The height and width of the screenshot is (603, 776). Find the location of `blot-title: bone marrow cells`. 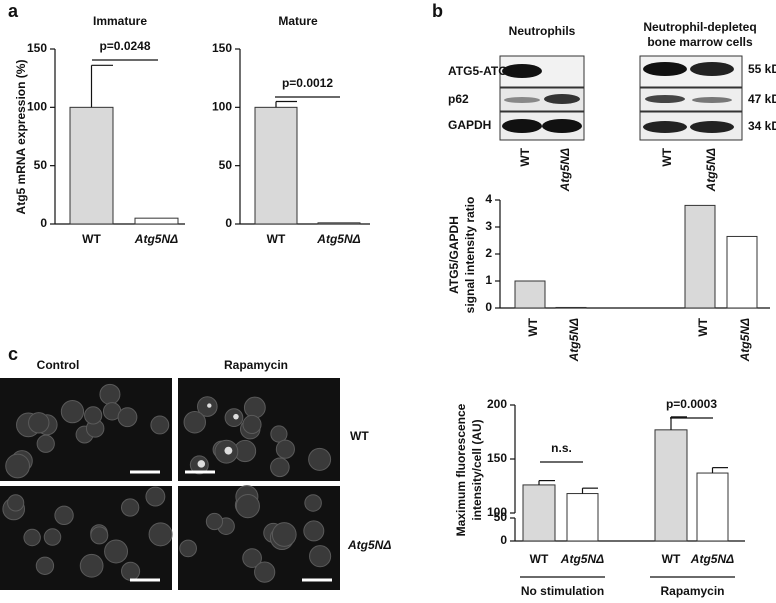

blot-title: bone marrow cells is located at coordinates (700, 42).